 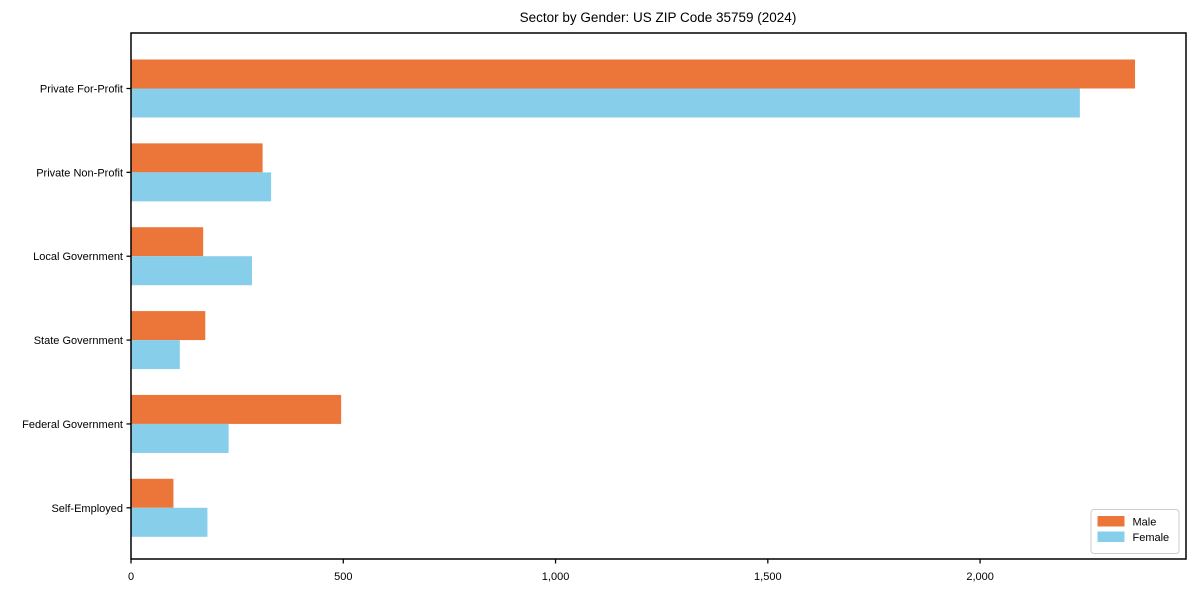 I want to click on y-tick-label: Private For-Profit, so click(x=81, y=90).